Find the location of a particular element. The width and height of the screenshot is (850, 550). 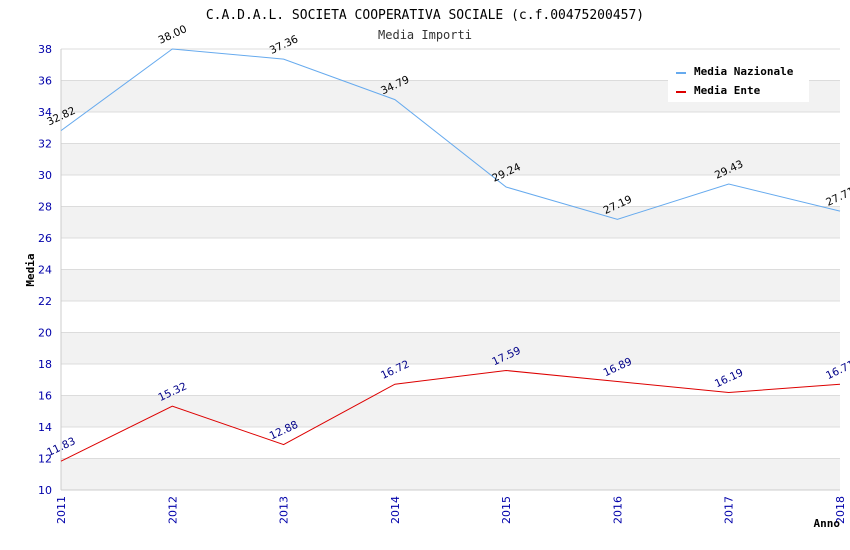

x-axis-ticks: 2011 2012 2013 2014 2015 2016 2017 2018 is located at coordinates (451, 510).